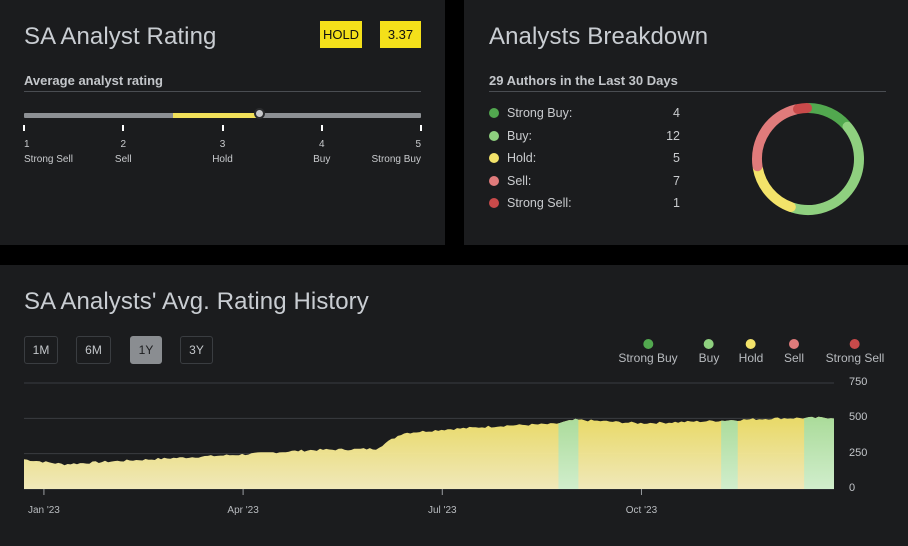 The width and height of the screenshot is (908, 546). What do you see at coordinates (123, 144) in the screenshot?
I see `scale-tick-number: 2` at bounding box center [123, 144].